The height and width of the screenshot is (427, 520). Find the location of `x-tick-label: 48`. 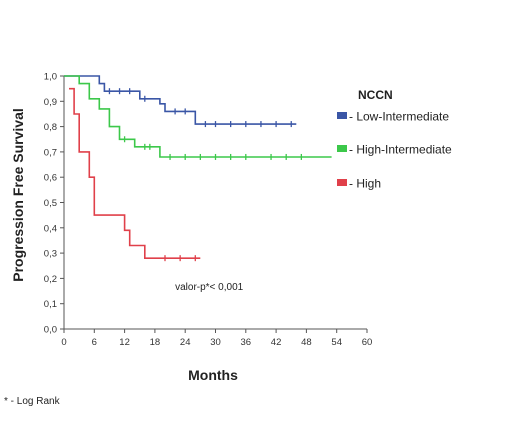

x-tick-label: 48 is located at coordinates (306, 342).